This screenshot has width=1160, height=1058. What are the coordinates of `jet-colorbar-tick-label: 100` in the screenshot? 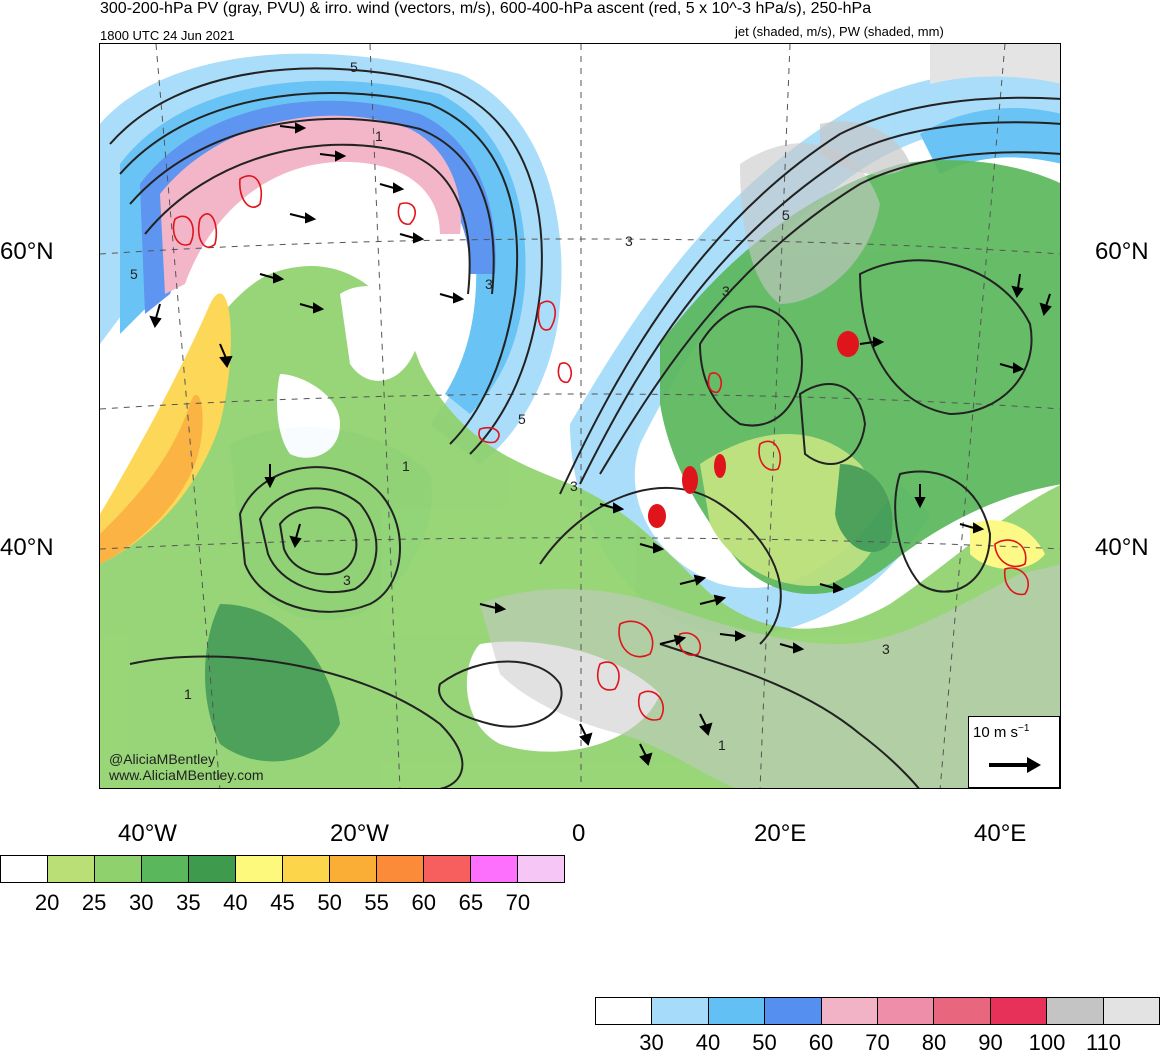 It's located at (1047, 1042).